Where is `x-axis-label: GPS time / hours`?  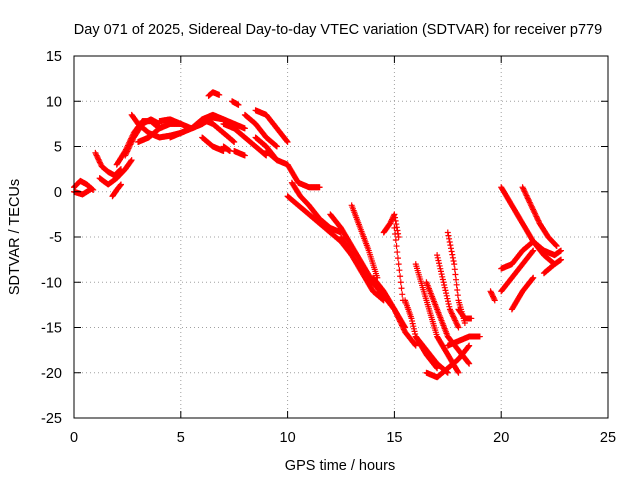
x-axis-label: GPS time / hours is located at coordinates (340, 466).